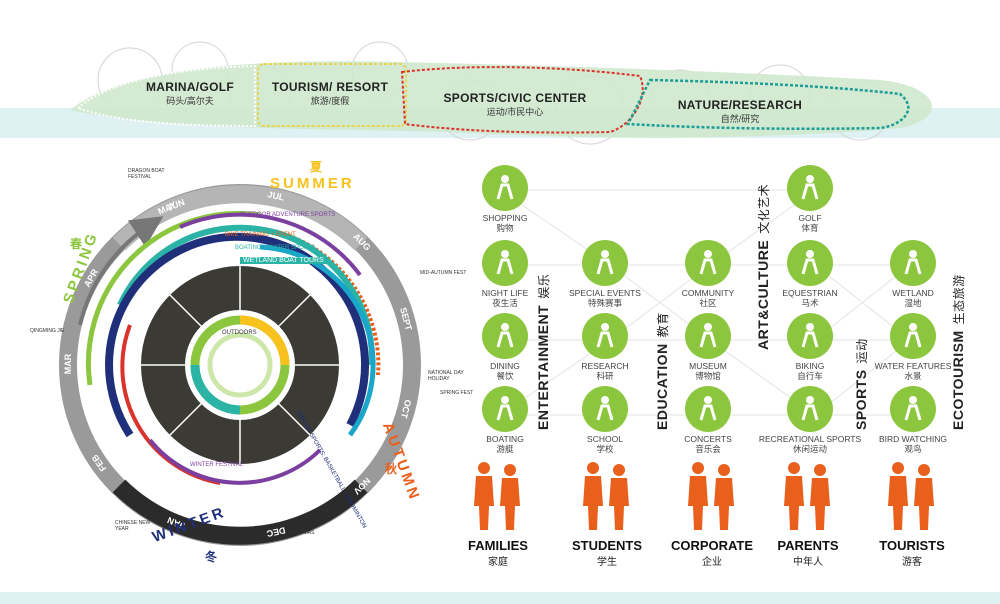 Image resolution: width=1000 pixels, height=604 pixels. Describe the element at coordinates (809, 449) in the screenshot. I see `activity-name-cn: 休闲运动` at that location.